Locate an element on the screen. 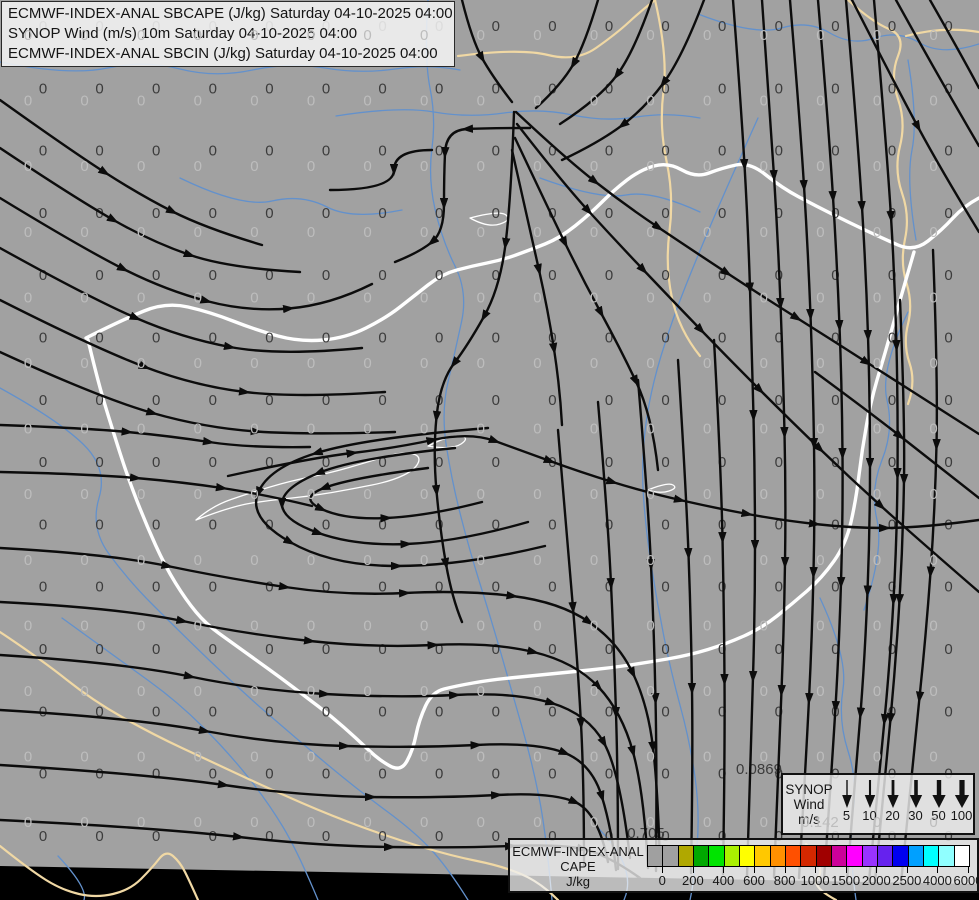  wind-legend-title: SYNOP is located at coordinates (809, 789).